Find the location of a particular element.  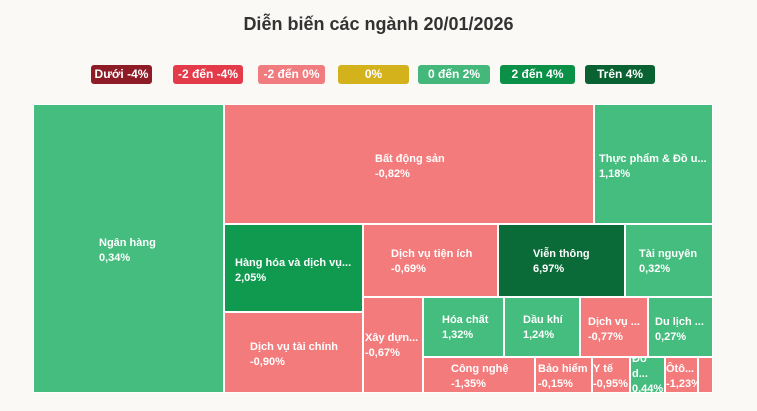

treemap-tile: Viễn thông 6,97% is located at coordinates (561, 260).